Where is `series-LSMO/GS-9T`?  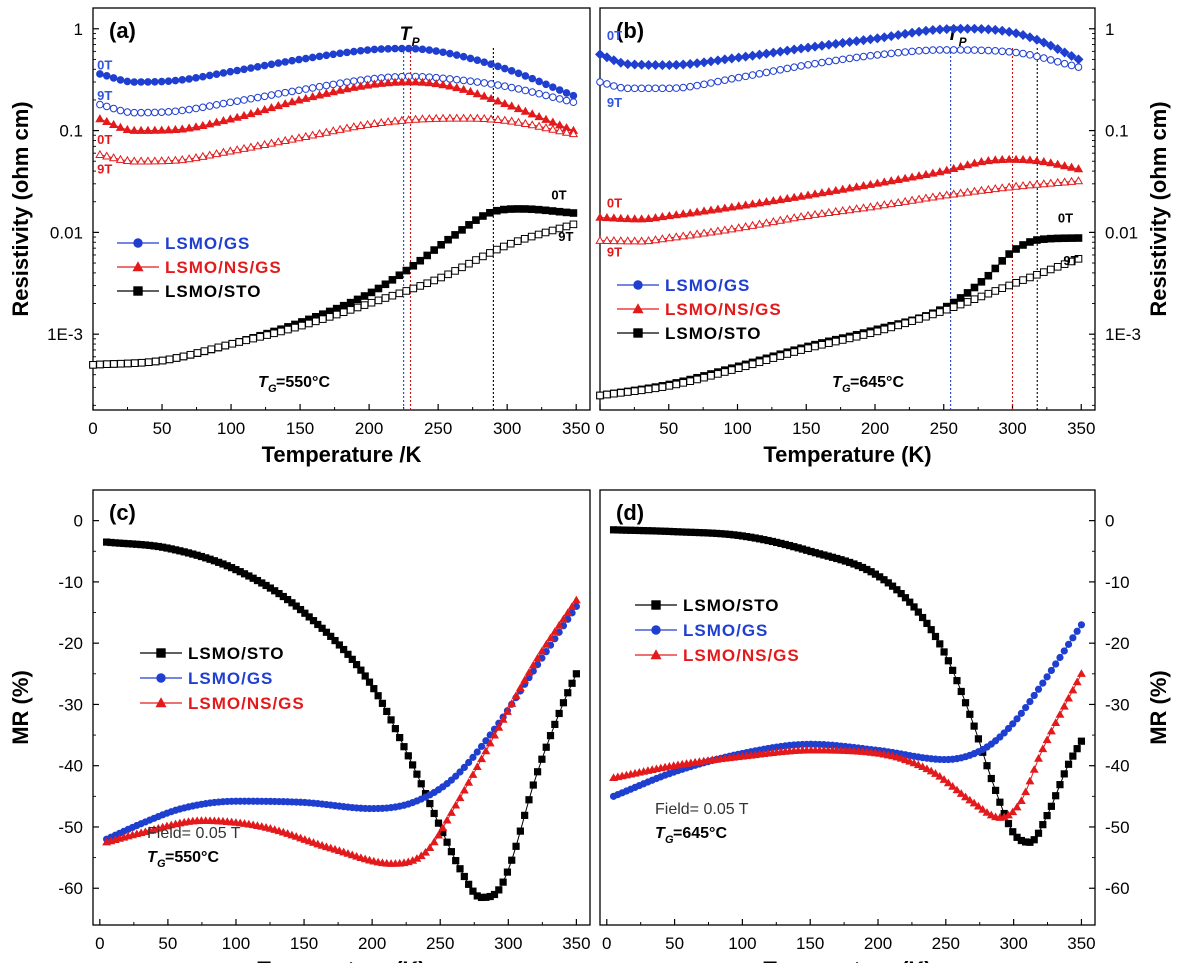 series-LSMO/GS-9T is located at coordinates (839, 69).